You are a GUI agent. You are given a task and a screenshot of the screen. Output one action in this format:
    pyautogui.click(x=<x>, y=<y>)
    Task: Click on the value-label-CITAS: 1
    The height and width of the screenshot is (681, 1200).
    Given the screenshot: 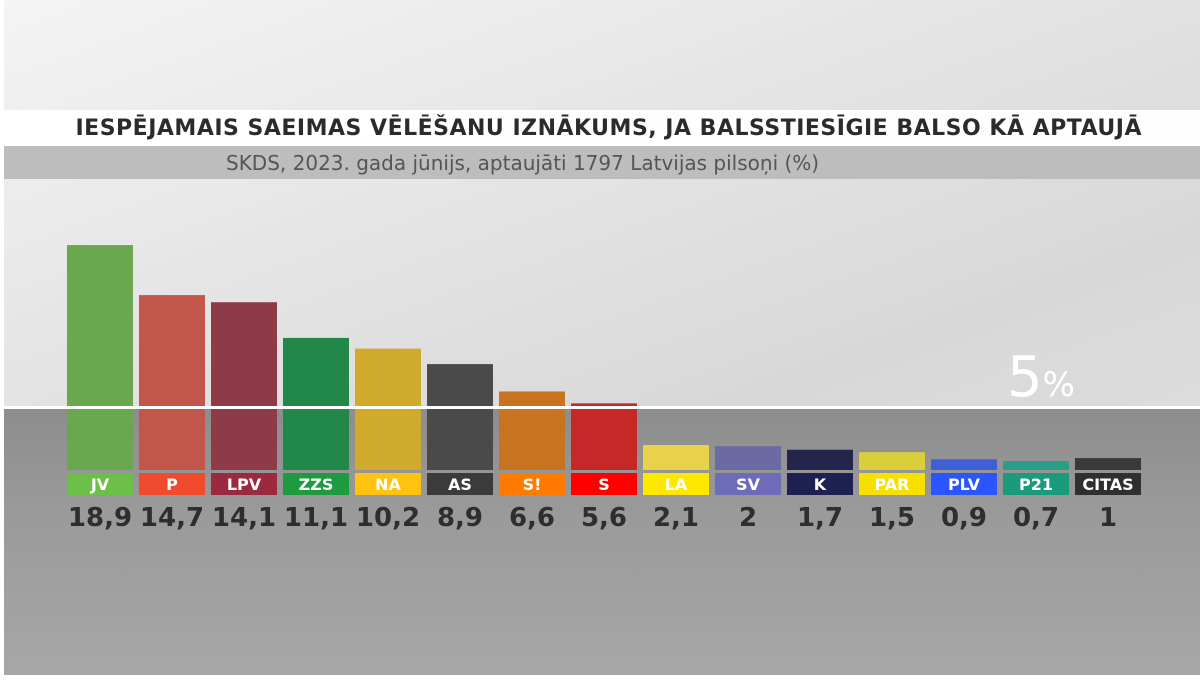 What is the action you would take?
    pyautogui.click(x=1108, y=518)
    